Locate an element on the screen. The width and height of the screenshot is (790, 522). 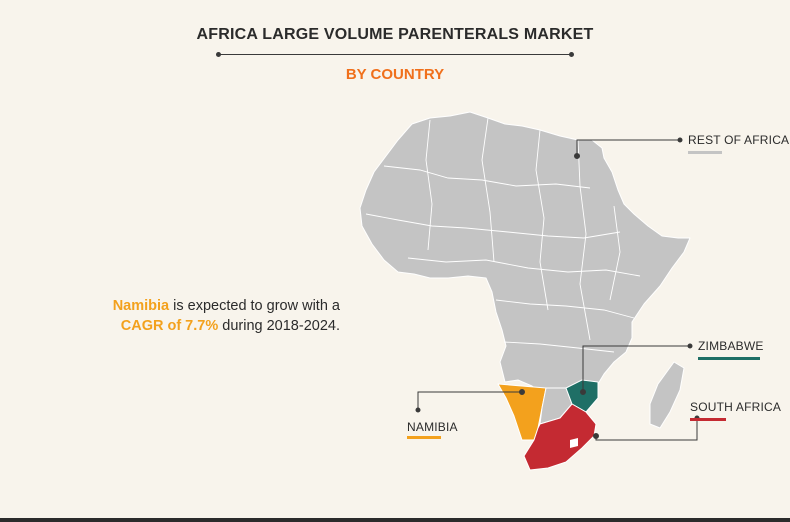
insight-text-end: during 2018-2024. is located at coordinates (279, 326).